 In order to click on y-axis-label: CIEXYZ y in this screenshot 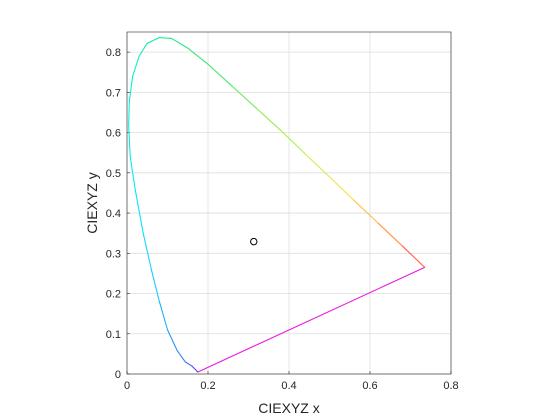, I will do `click(92, 202)`.